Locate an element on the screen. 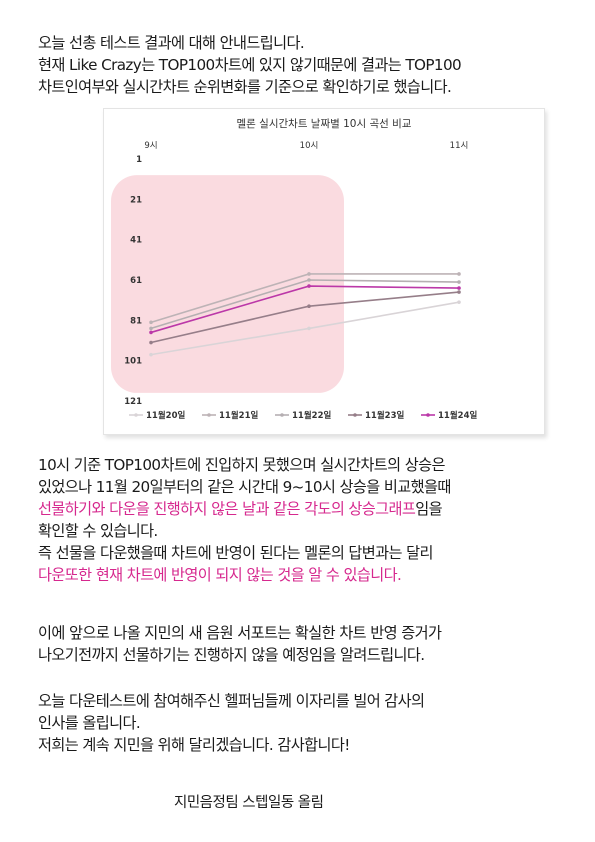  legend-label: 11월24일 is located at coordinates (457, 415).